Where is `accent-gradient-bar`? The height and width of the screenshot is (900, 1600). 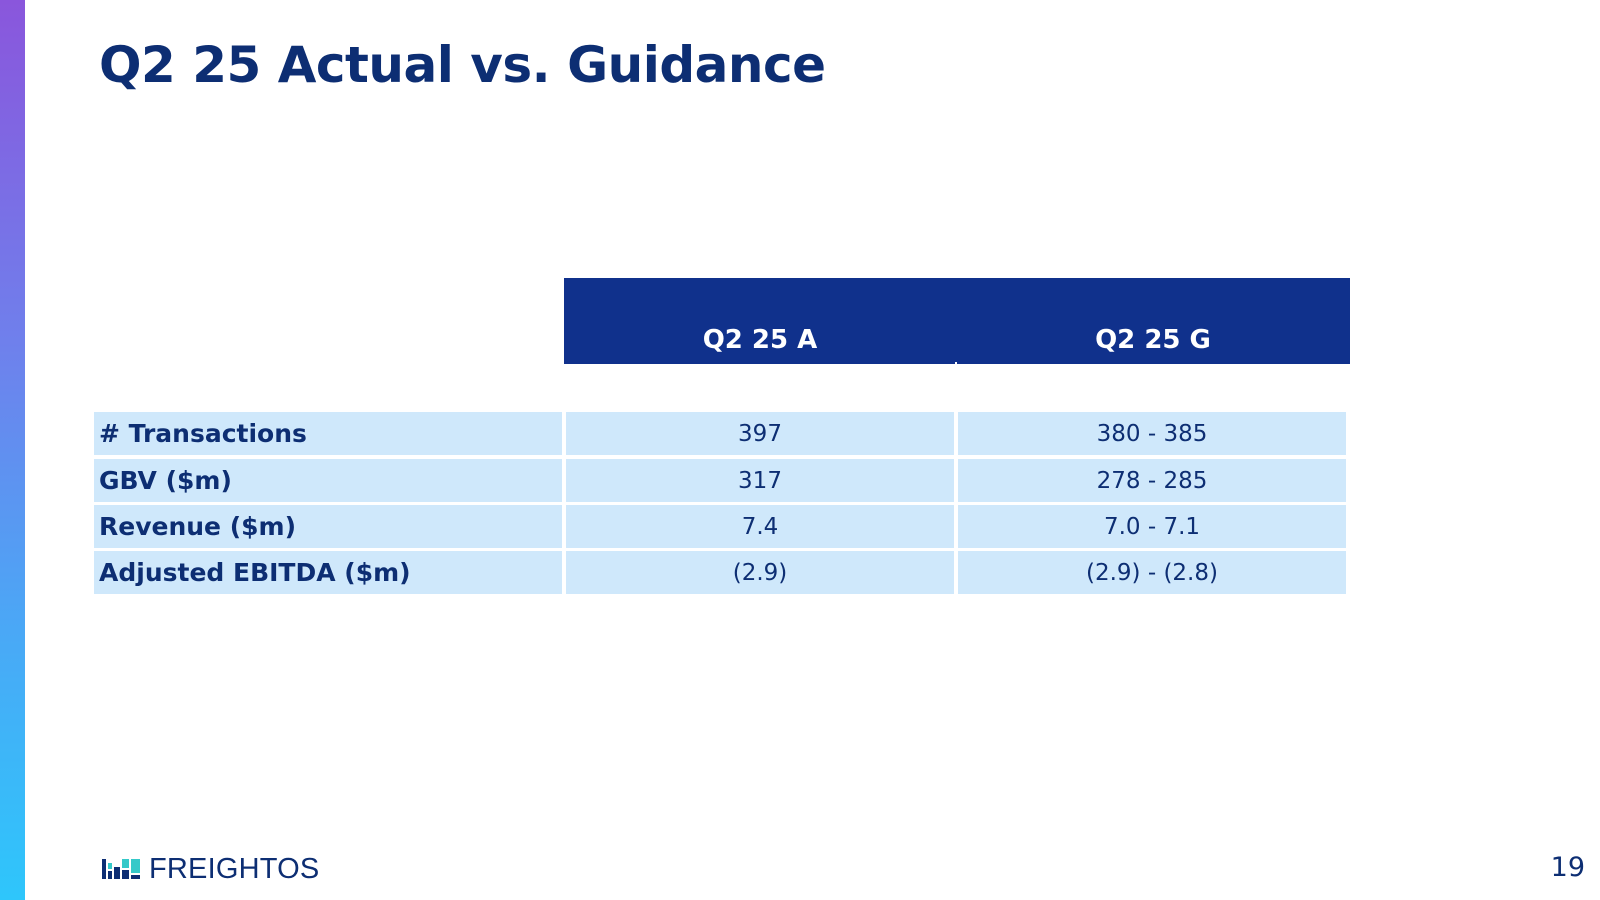
accent-gradient-bar is located at coordinates (12, 450).